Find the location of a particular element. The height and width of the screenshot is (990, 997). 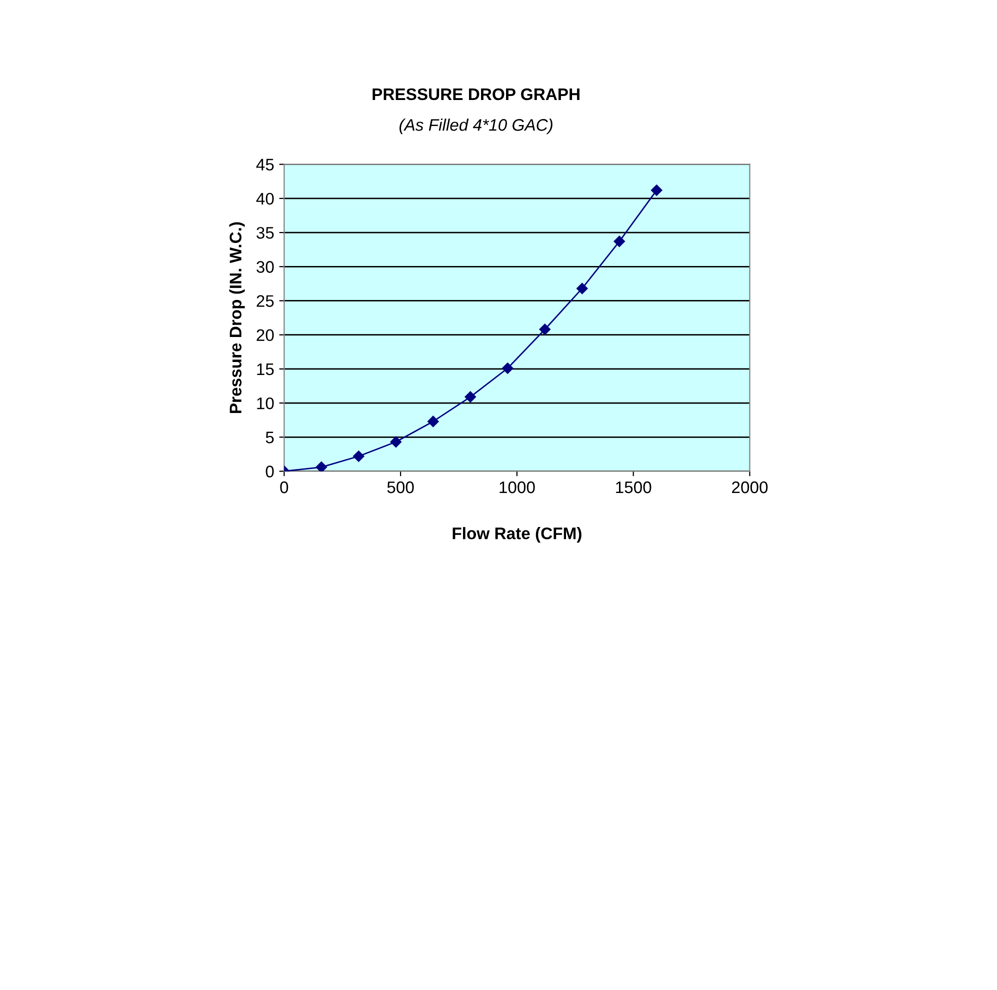

x-tick-label: 2000 is located at coordinates (750, 487).